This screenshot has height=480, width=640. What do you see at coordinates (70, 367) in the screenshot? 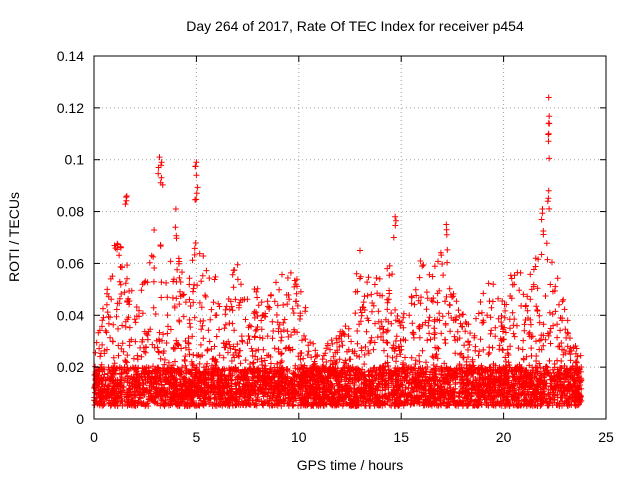
I see `y-tick-label: 0.02` at bounding box center [70, 367].